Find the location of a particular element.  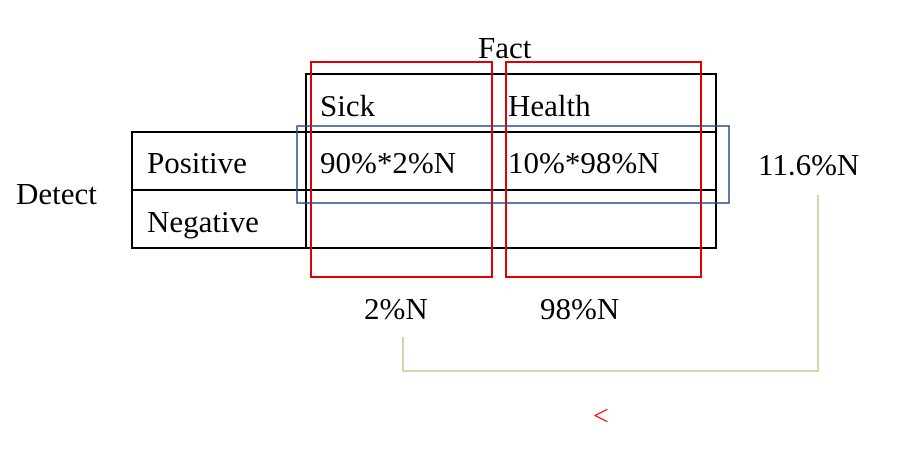

cell-positive-health: 10%*98%N is located at coordinates (584, 162).